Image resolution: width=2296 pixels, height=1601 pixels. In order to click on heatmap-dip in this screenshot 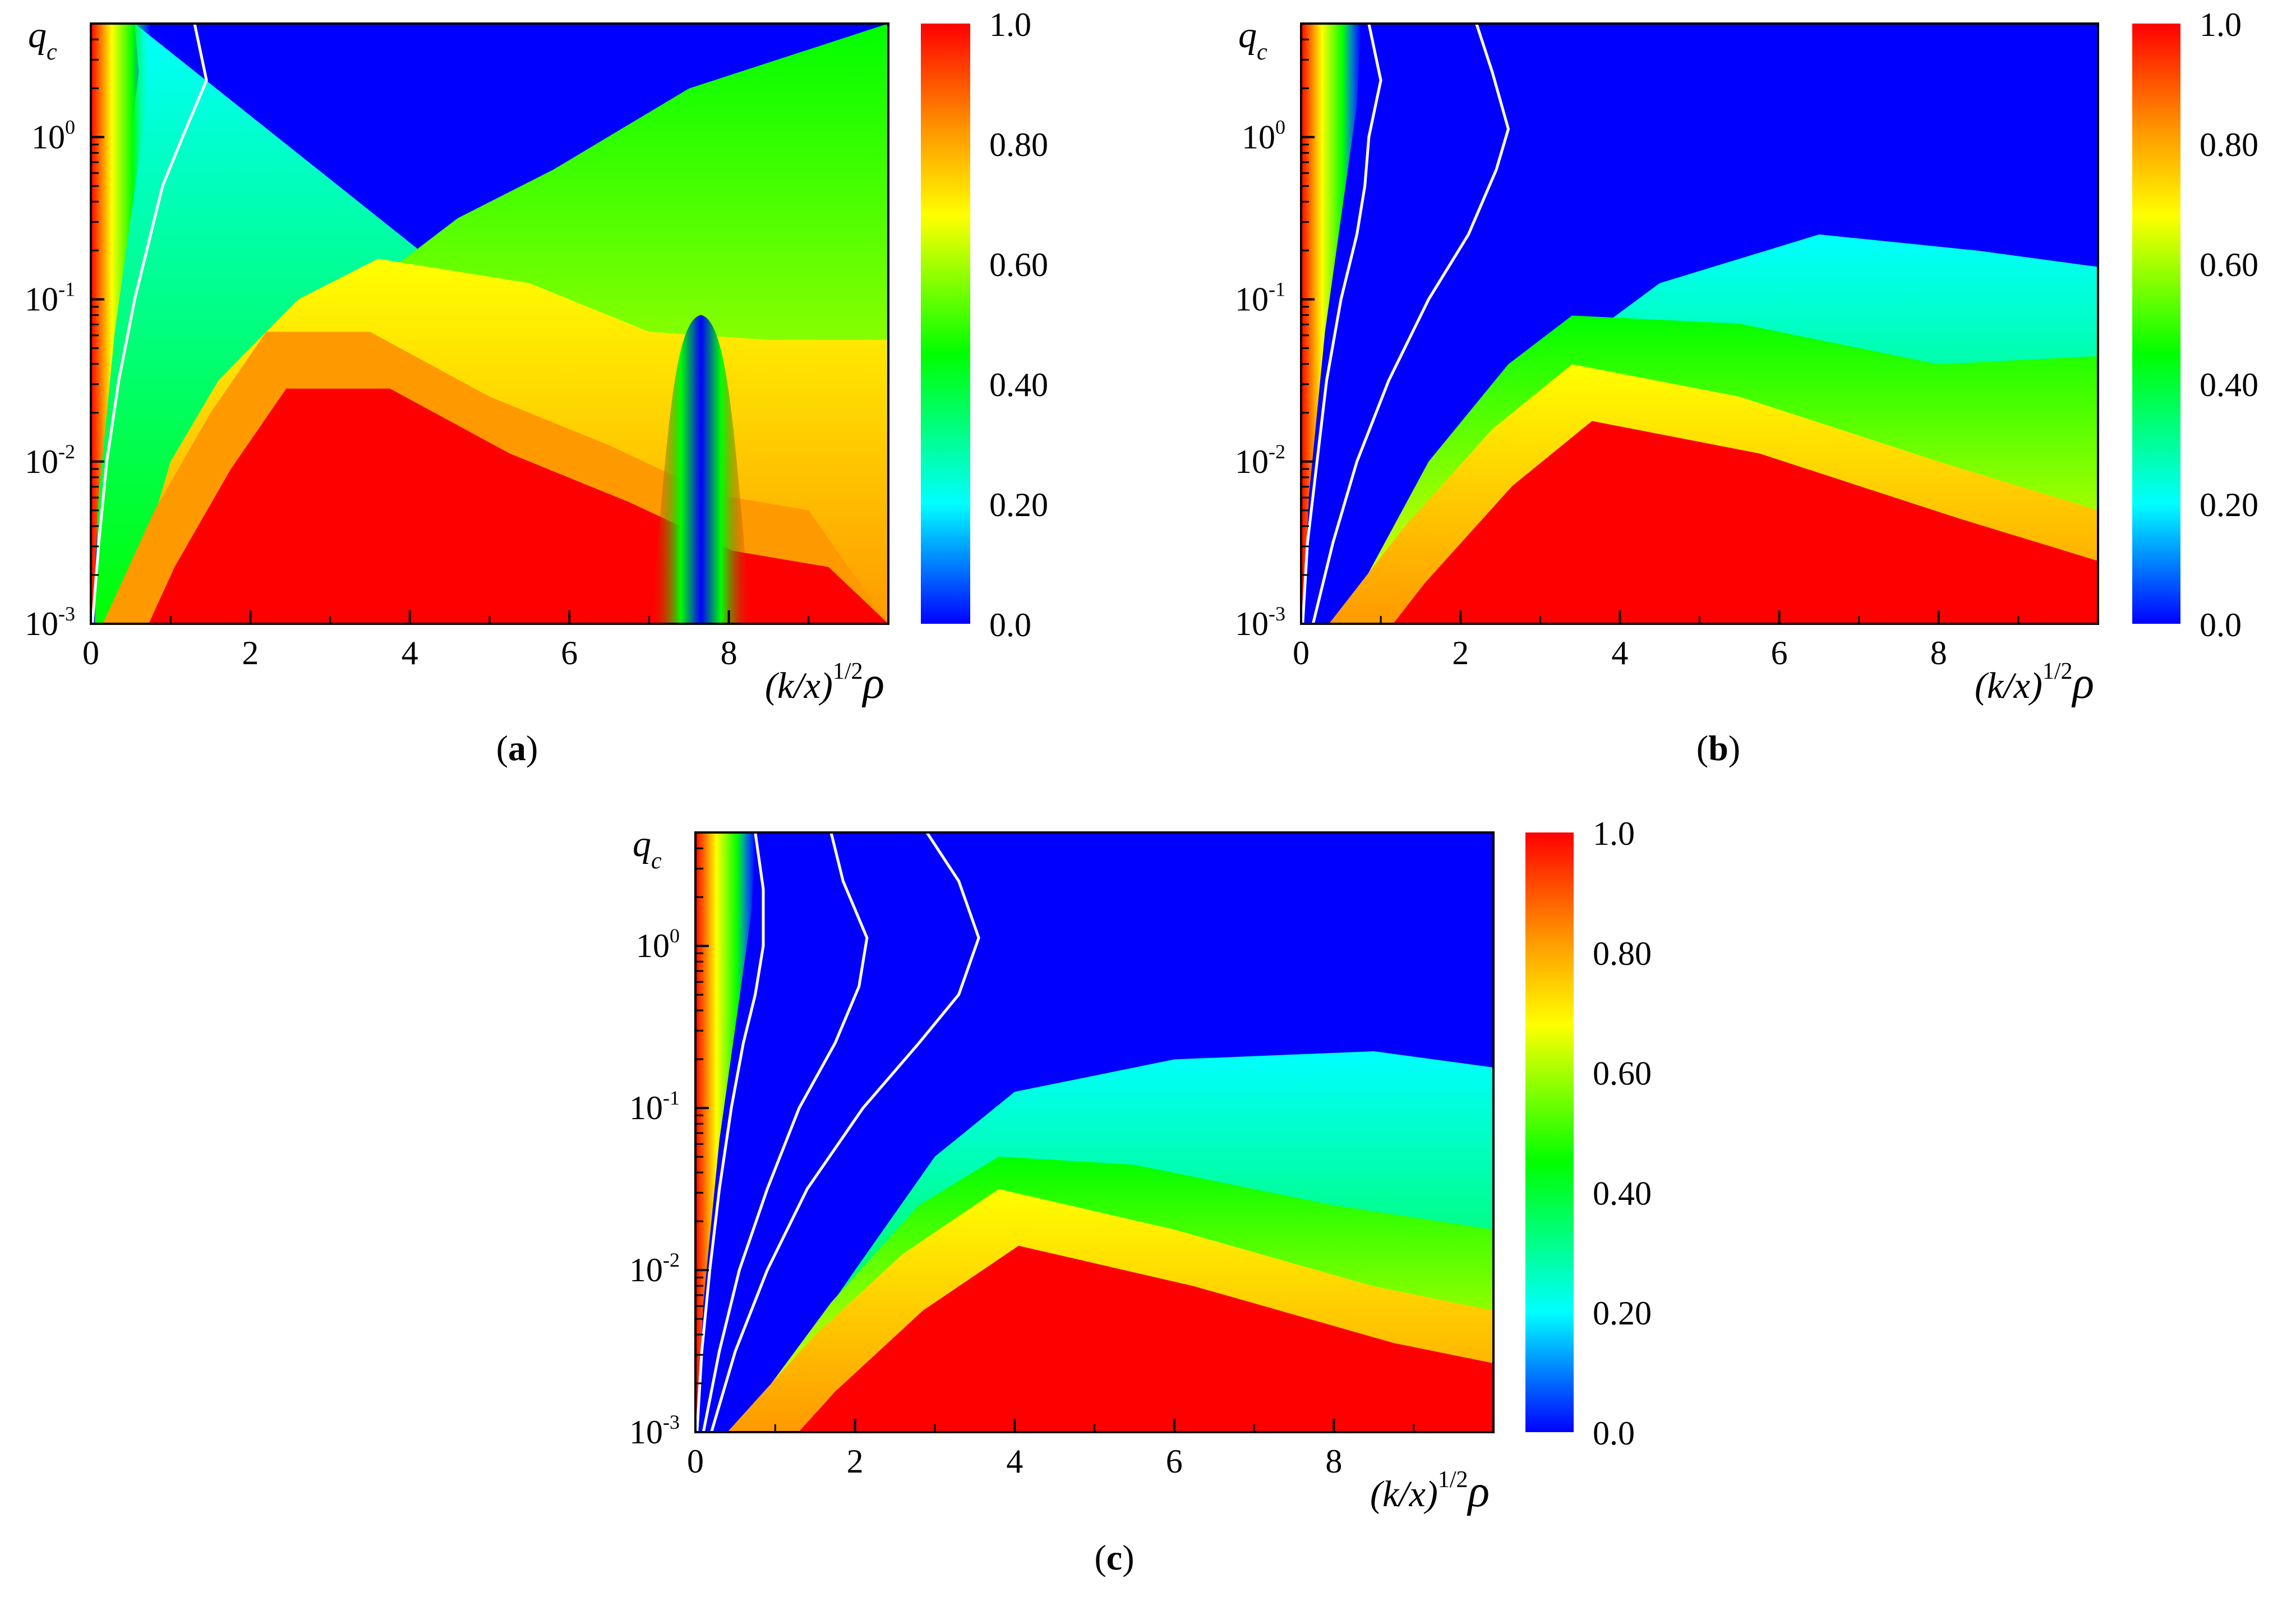, I will do `click(700, 470)`.